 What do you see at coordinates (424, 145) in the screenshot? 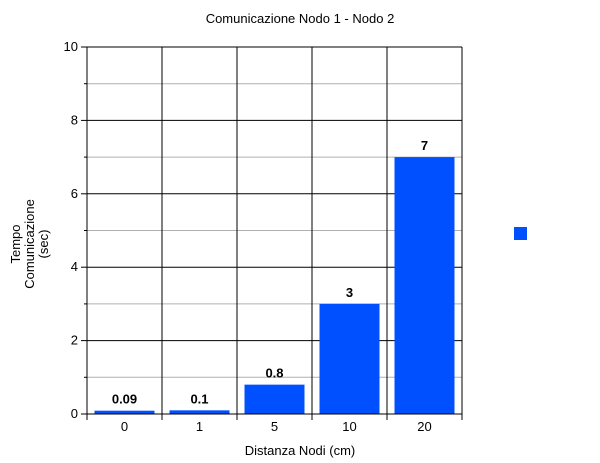
I see `bar-value-label: 7` at bounding box center [424, 145].